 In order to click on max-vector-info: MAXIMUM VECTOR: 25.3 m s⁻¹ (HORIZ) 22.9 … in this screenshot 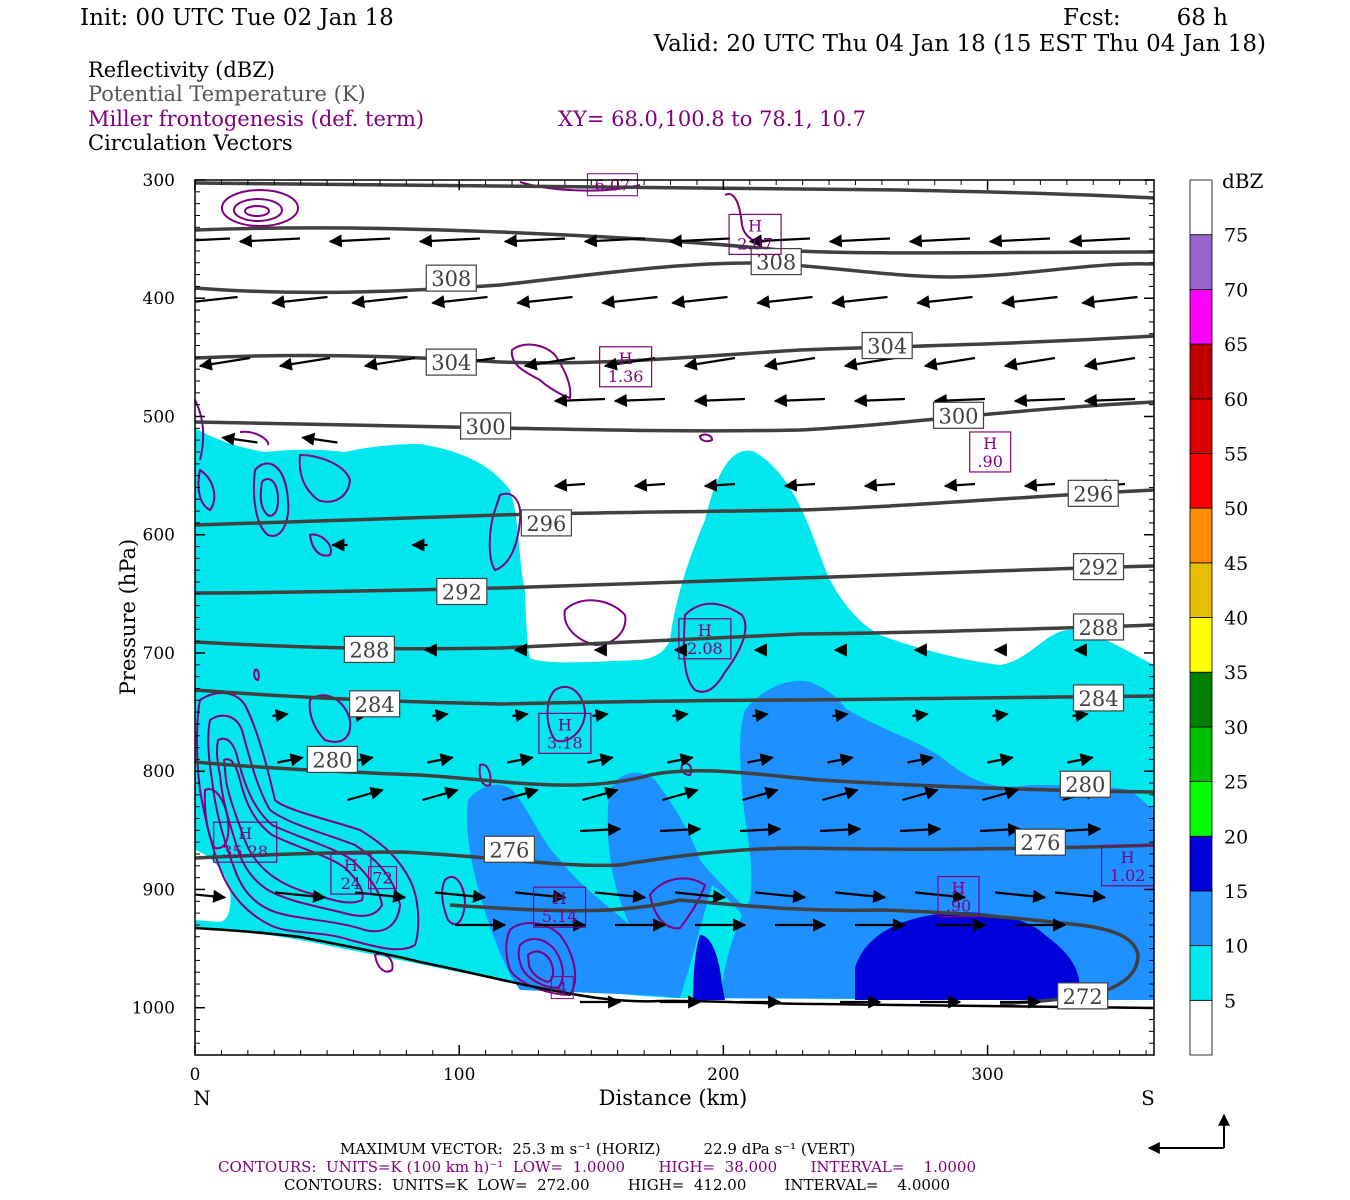, I will do `click(597, 1149)`.